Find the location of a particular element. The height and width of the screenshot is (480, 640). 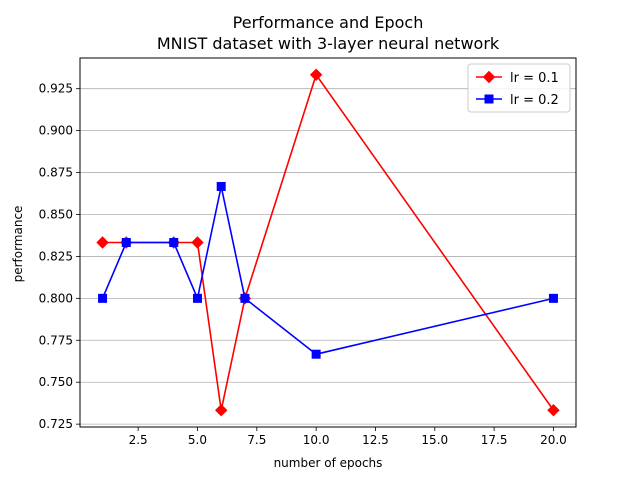

legend-item: lr = 0.1 is located at coordinates (517, 78).